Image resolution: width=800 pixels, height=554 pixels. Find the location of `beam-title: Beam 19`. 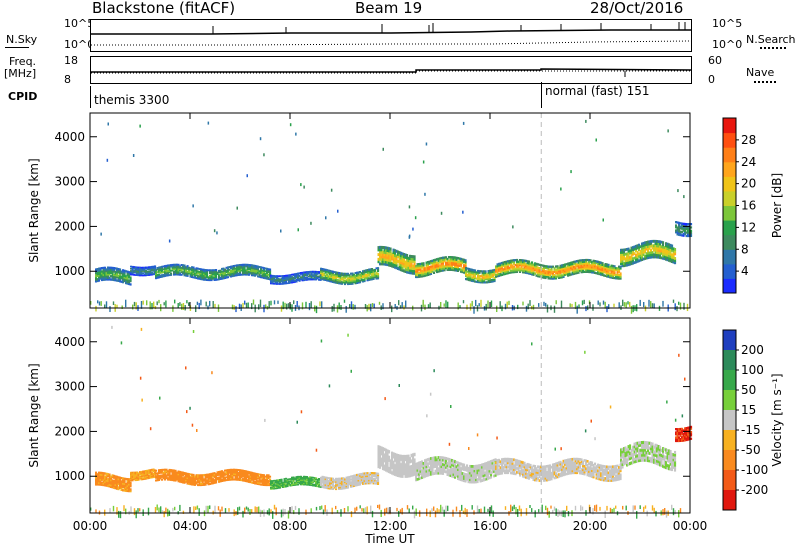

beam-title: Beam 19 is located at coordinates (389, 8).